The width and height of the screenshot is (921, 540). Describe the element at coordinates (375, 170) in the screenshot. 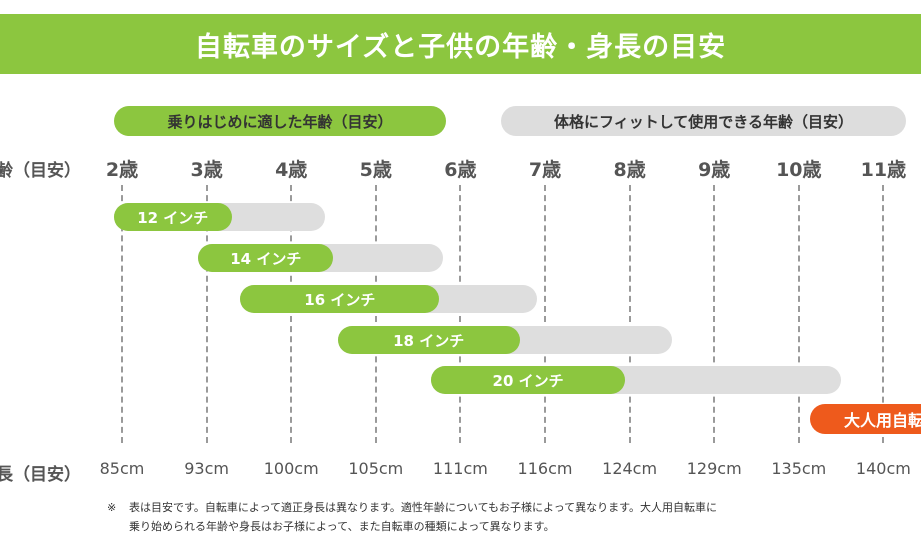

I see `age-tick-label: 5歳` at that location.